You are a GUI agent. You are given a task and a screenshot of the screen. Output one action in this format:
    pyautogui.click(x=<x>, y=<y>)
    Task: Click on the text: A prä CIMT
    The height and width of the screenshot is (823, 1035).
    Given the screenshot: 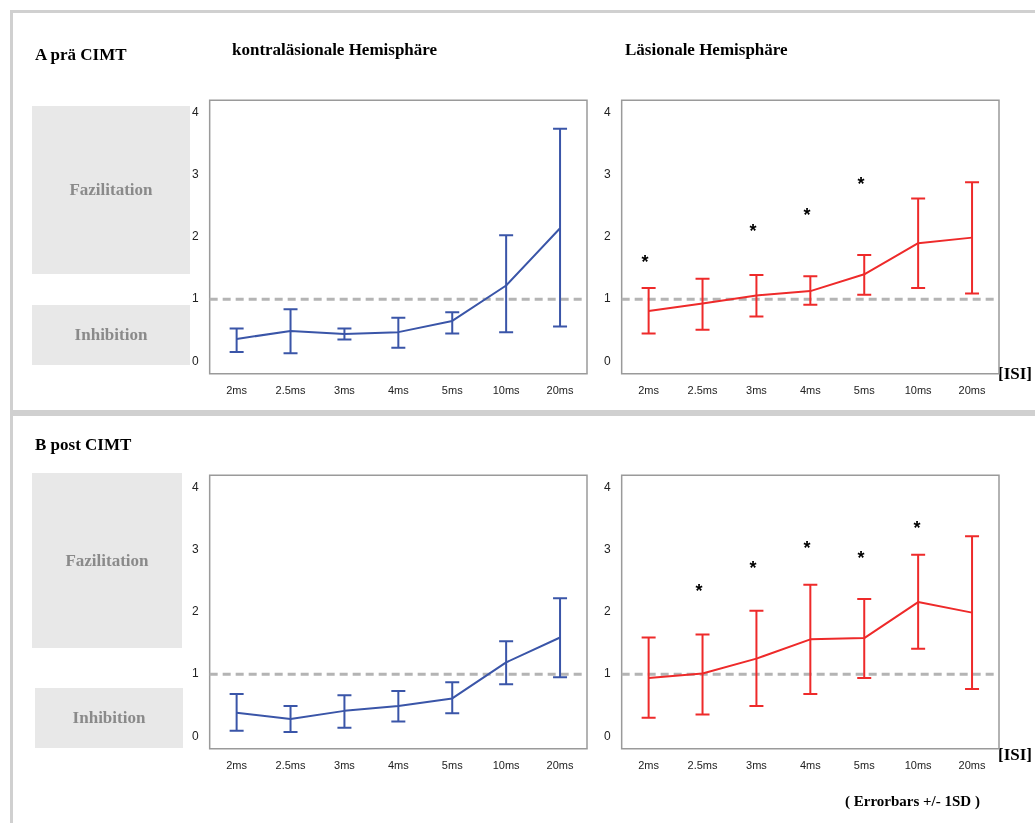 What is the action you would take?
    pyautogui.click(x=81, y=55)
    